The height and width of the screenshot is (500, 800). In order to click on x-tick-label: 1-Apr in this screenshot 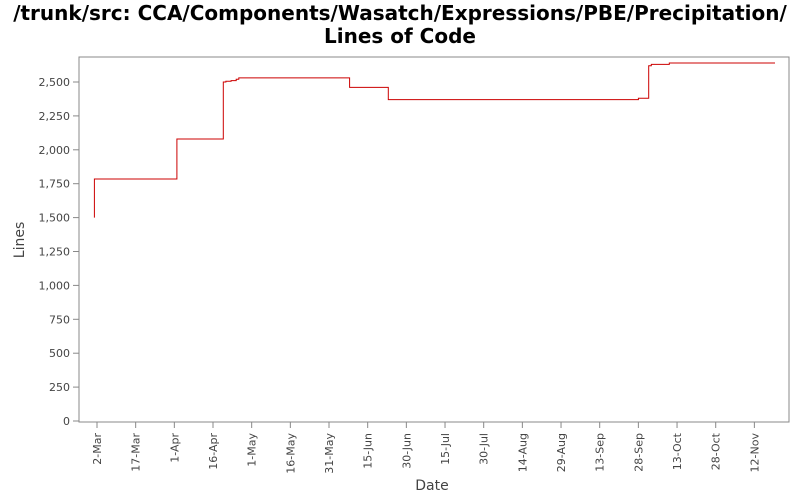, I will do `click(174, 448)`.